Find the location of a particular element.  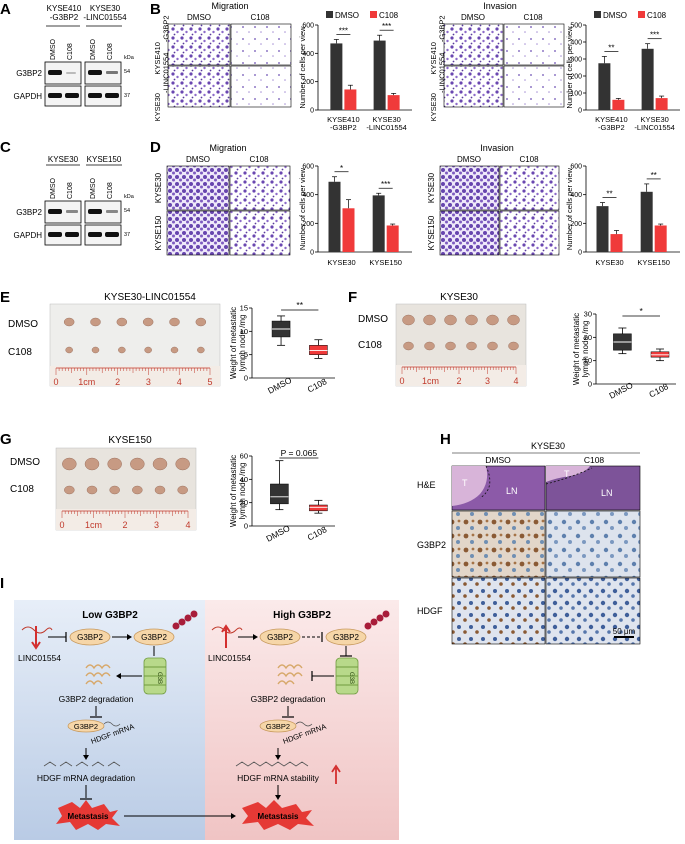

panel-letter-i: I is located at coordinates (2, 583).